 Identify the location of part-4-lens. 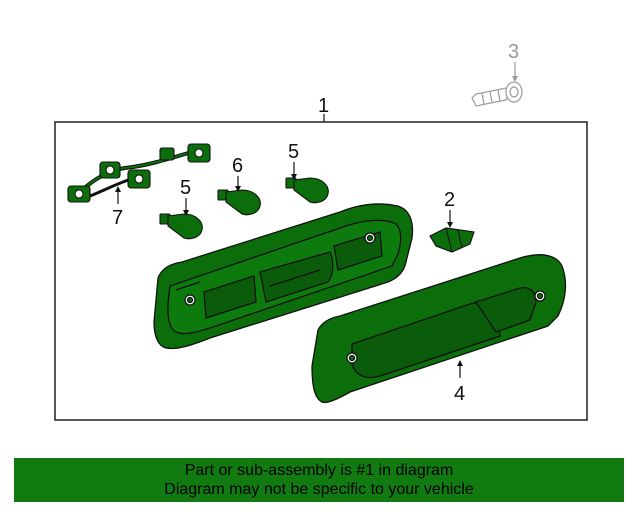
(439, 329).